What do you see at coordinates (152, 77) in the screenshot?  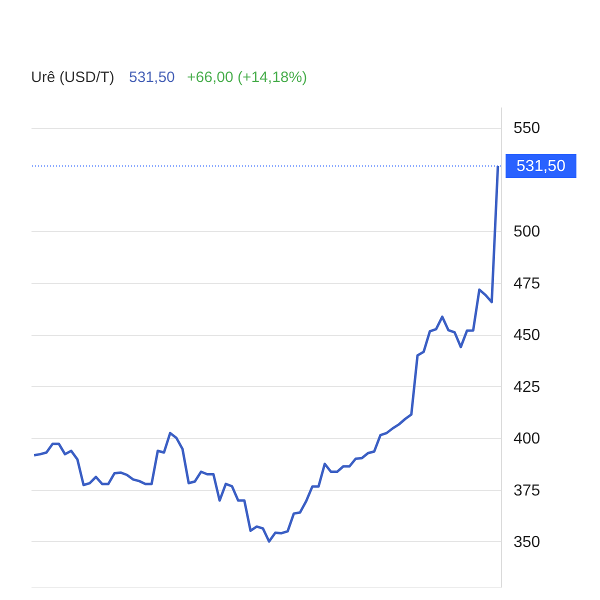 I see `text: 531,50` at bounding box center [152, 77].